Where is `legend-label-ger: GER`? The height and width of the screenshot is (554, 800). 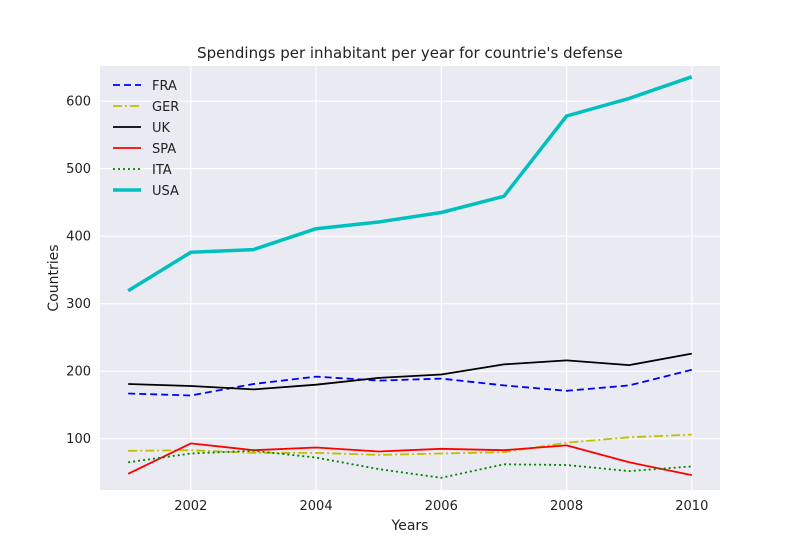 legend-label-ger: GER is located at coordinates (165, 107).